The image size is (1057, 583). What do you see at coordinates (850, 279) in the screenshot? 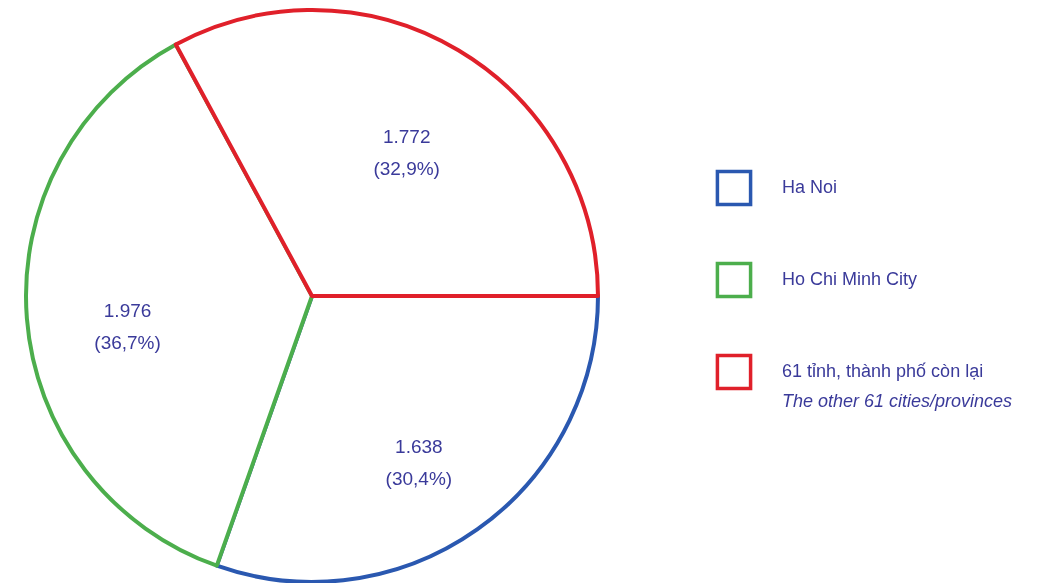
I see `legend-label: Ho Chi Minh City` at bounding box center [850, 279].